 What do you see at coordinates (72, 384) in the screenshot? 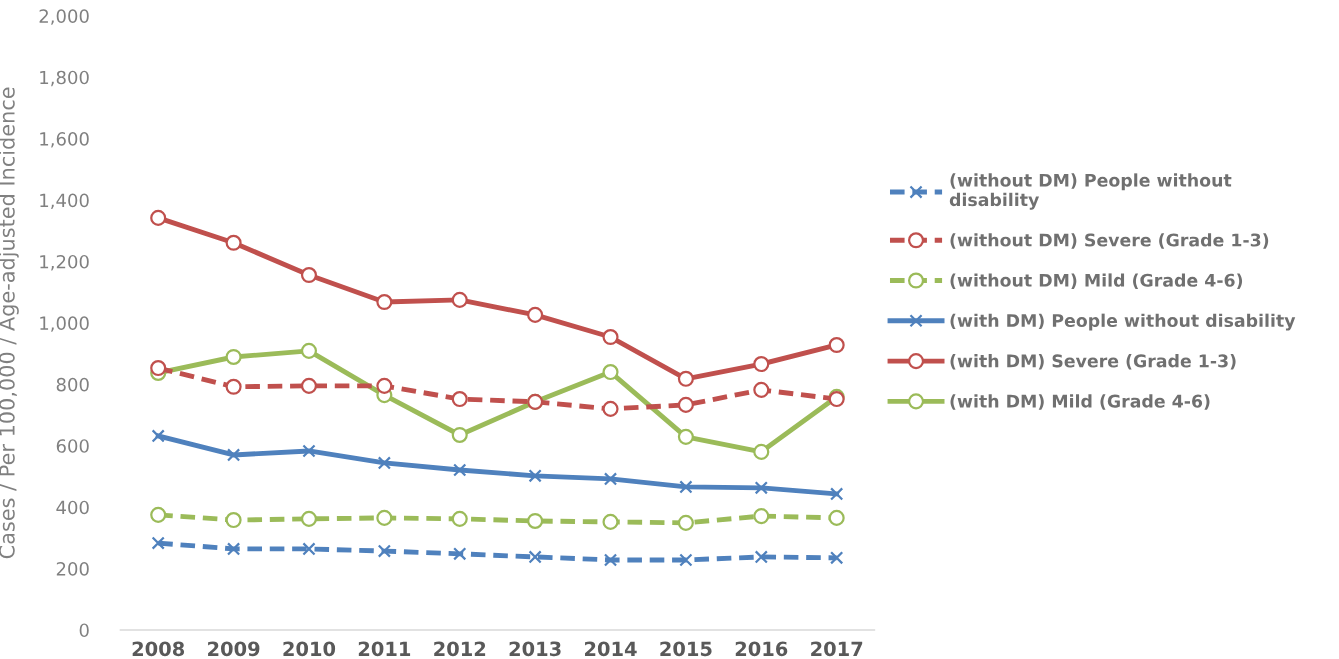
I see `y-tick-label: 800` at bounding box center [72, 384].